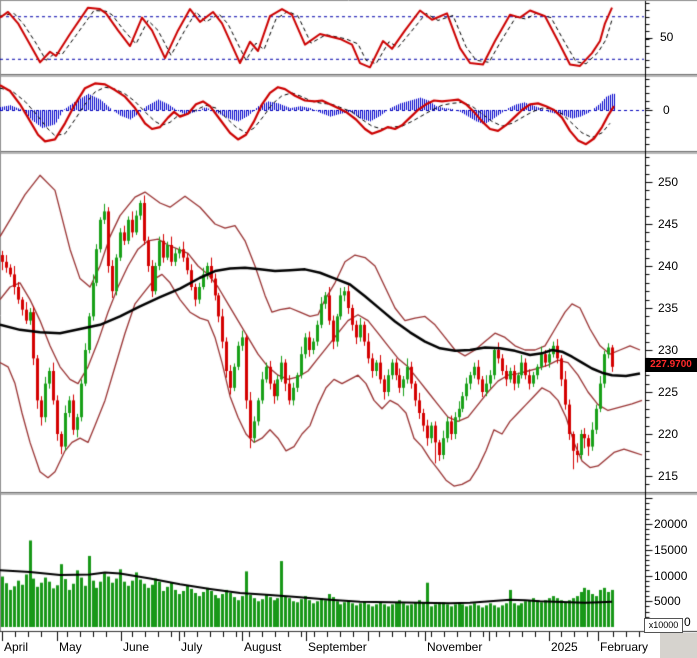 This screenshot has height=658, width=697. Describe the element at coordinates (668, 434) in the screenshot. I see `price-axis-label: 220` at that location.